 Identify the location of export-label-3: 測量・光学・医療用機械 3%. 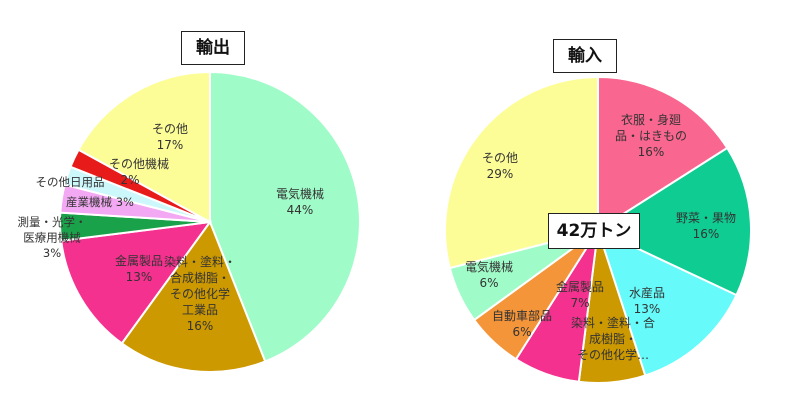
(52, 237).